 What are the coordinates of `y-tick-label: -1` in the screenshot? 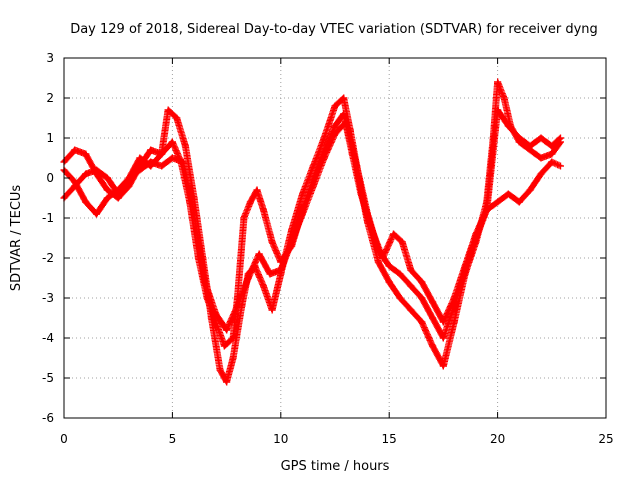 It's located at (48, 218).